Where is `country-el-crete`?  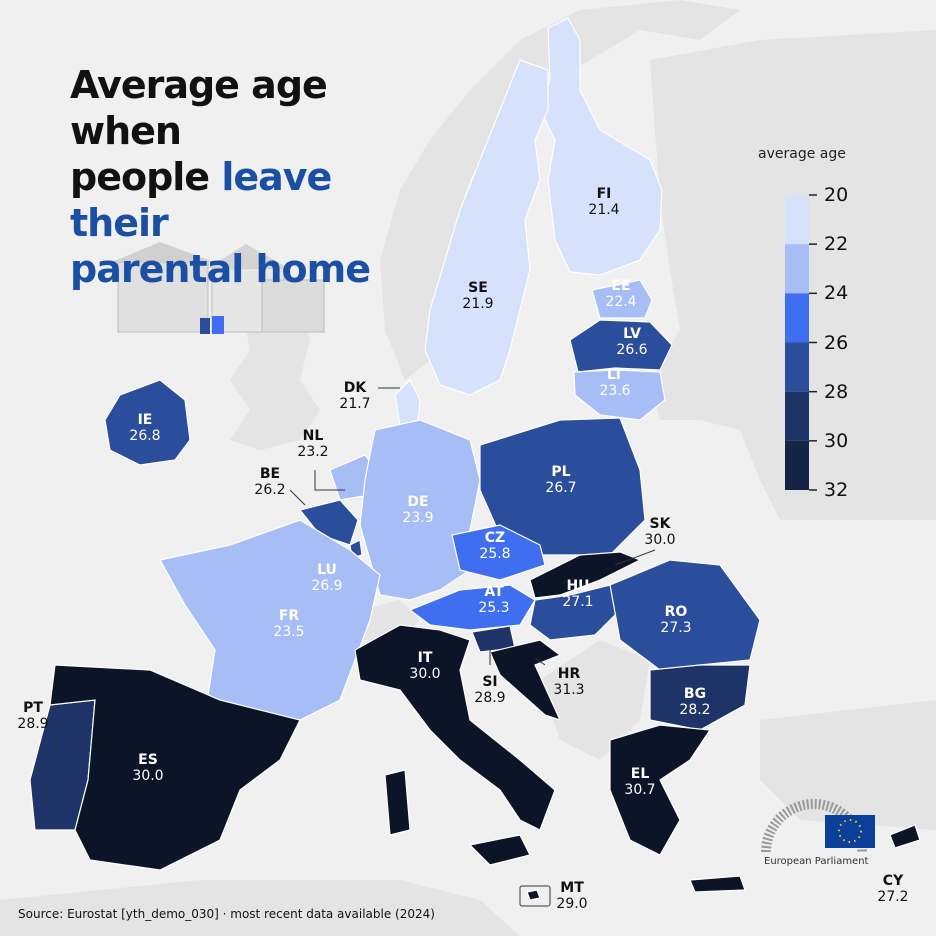
country-el-crete is located at coordinates (717, 884).